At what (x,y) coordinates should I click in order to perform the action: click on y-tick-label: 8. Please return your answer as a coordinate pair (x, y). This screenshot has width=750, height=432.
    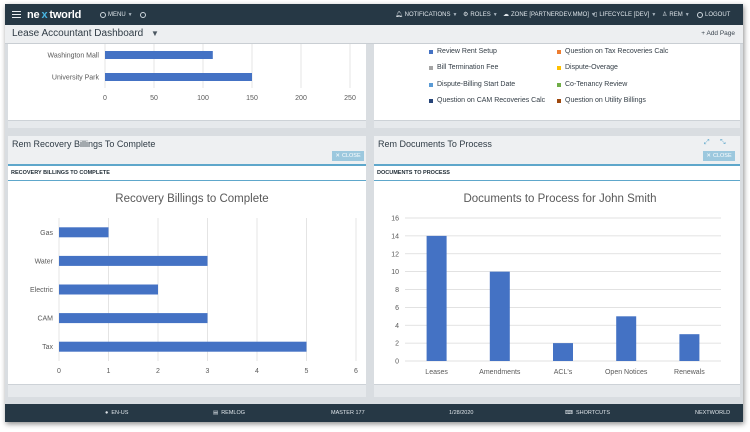
    Looking at the image, I should click on (397, 290).